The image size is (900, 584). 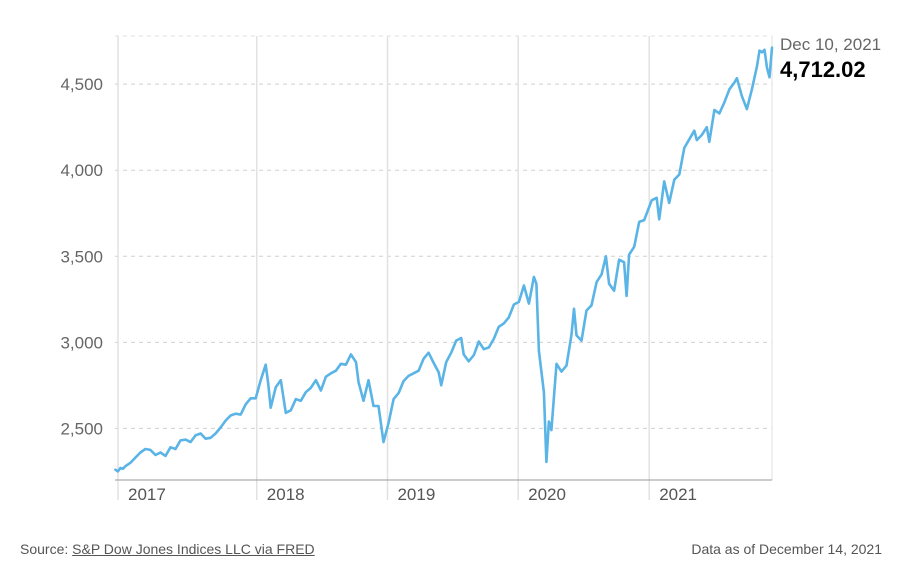 I want to click on y-tick-label: 2,500, so click(x=81, y=428).